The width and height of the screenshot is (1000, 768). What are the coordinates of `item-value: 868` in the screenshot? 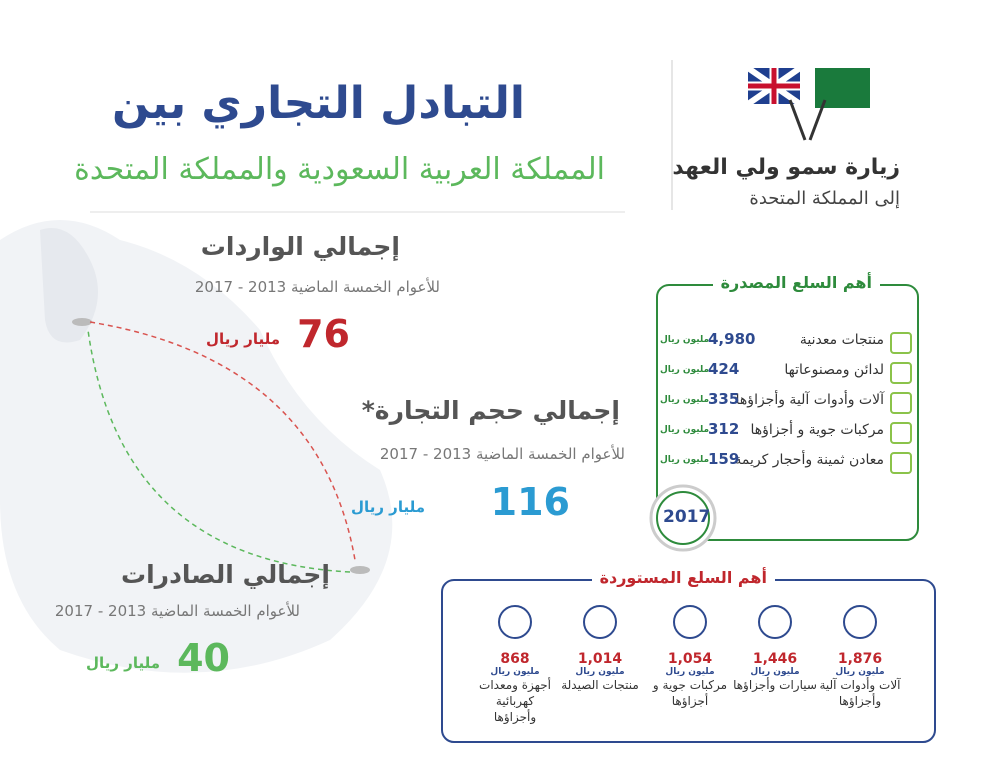 It's located at (515, 659).